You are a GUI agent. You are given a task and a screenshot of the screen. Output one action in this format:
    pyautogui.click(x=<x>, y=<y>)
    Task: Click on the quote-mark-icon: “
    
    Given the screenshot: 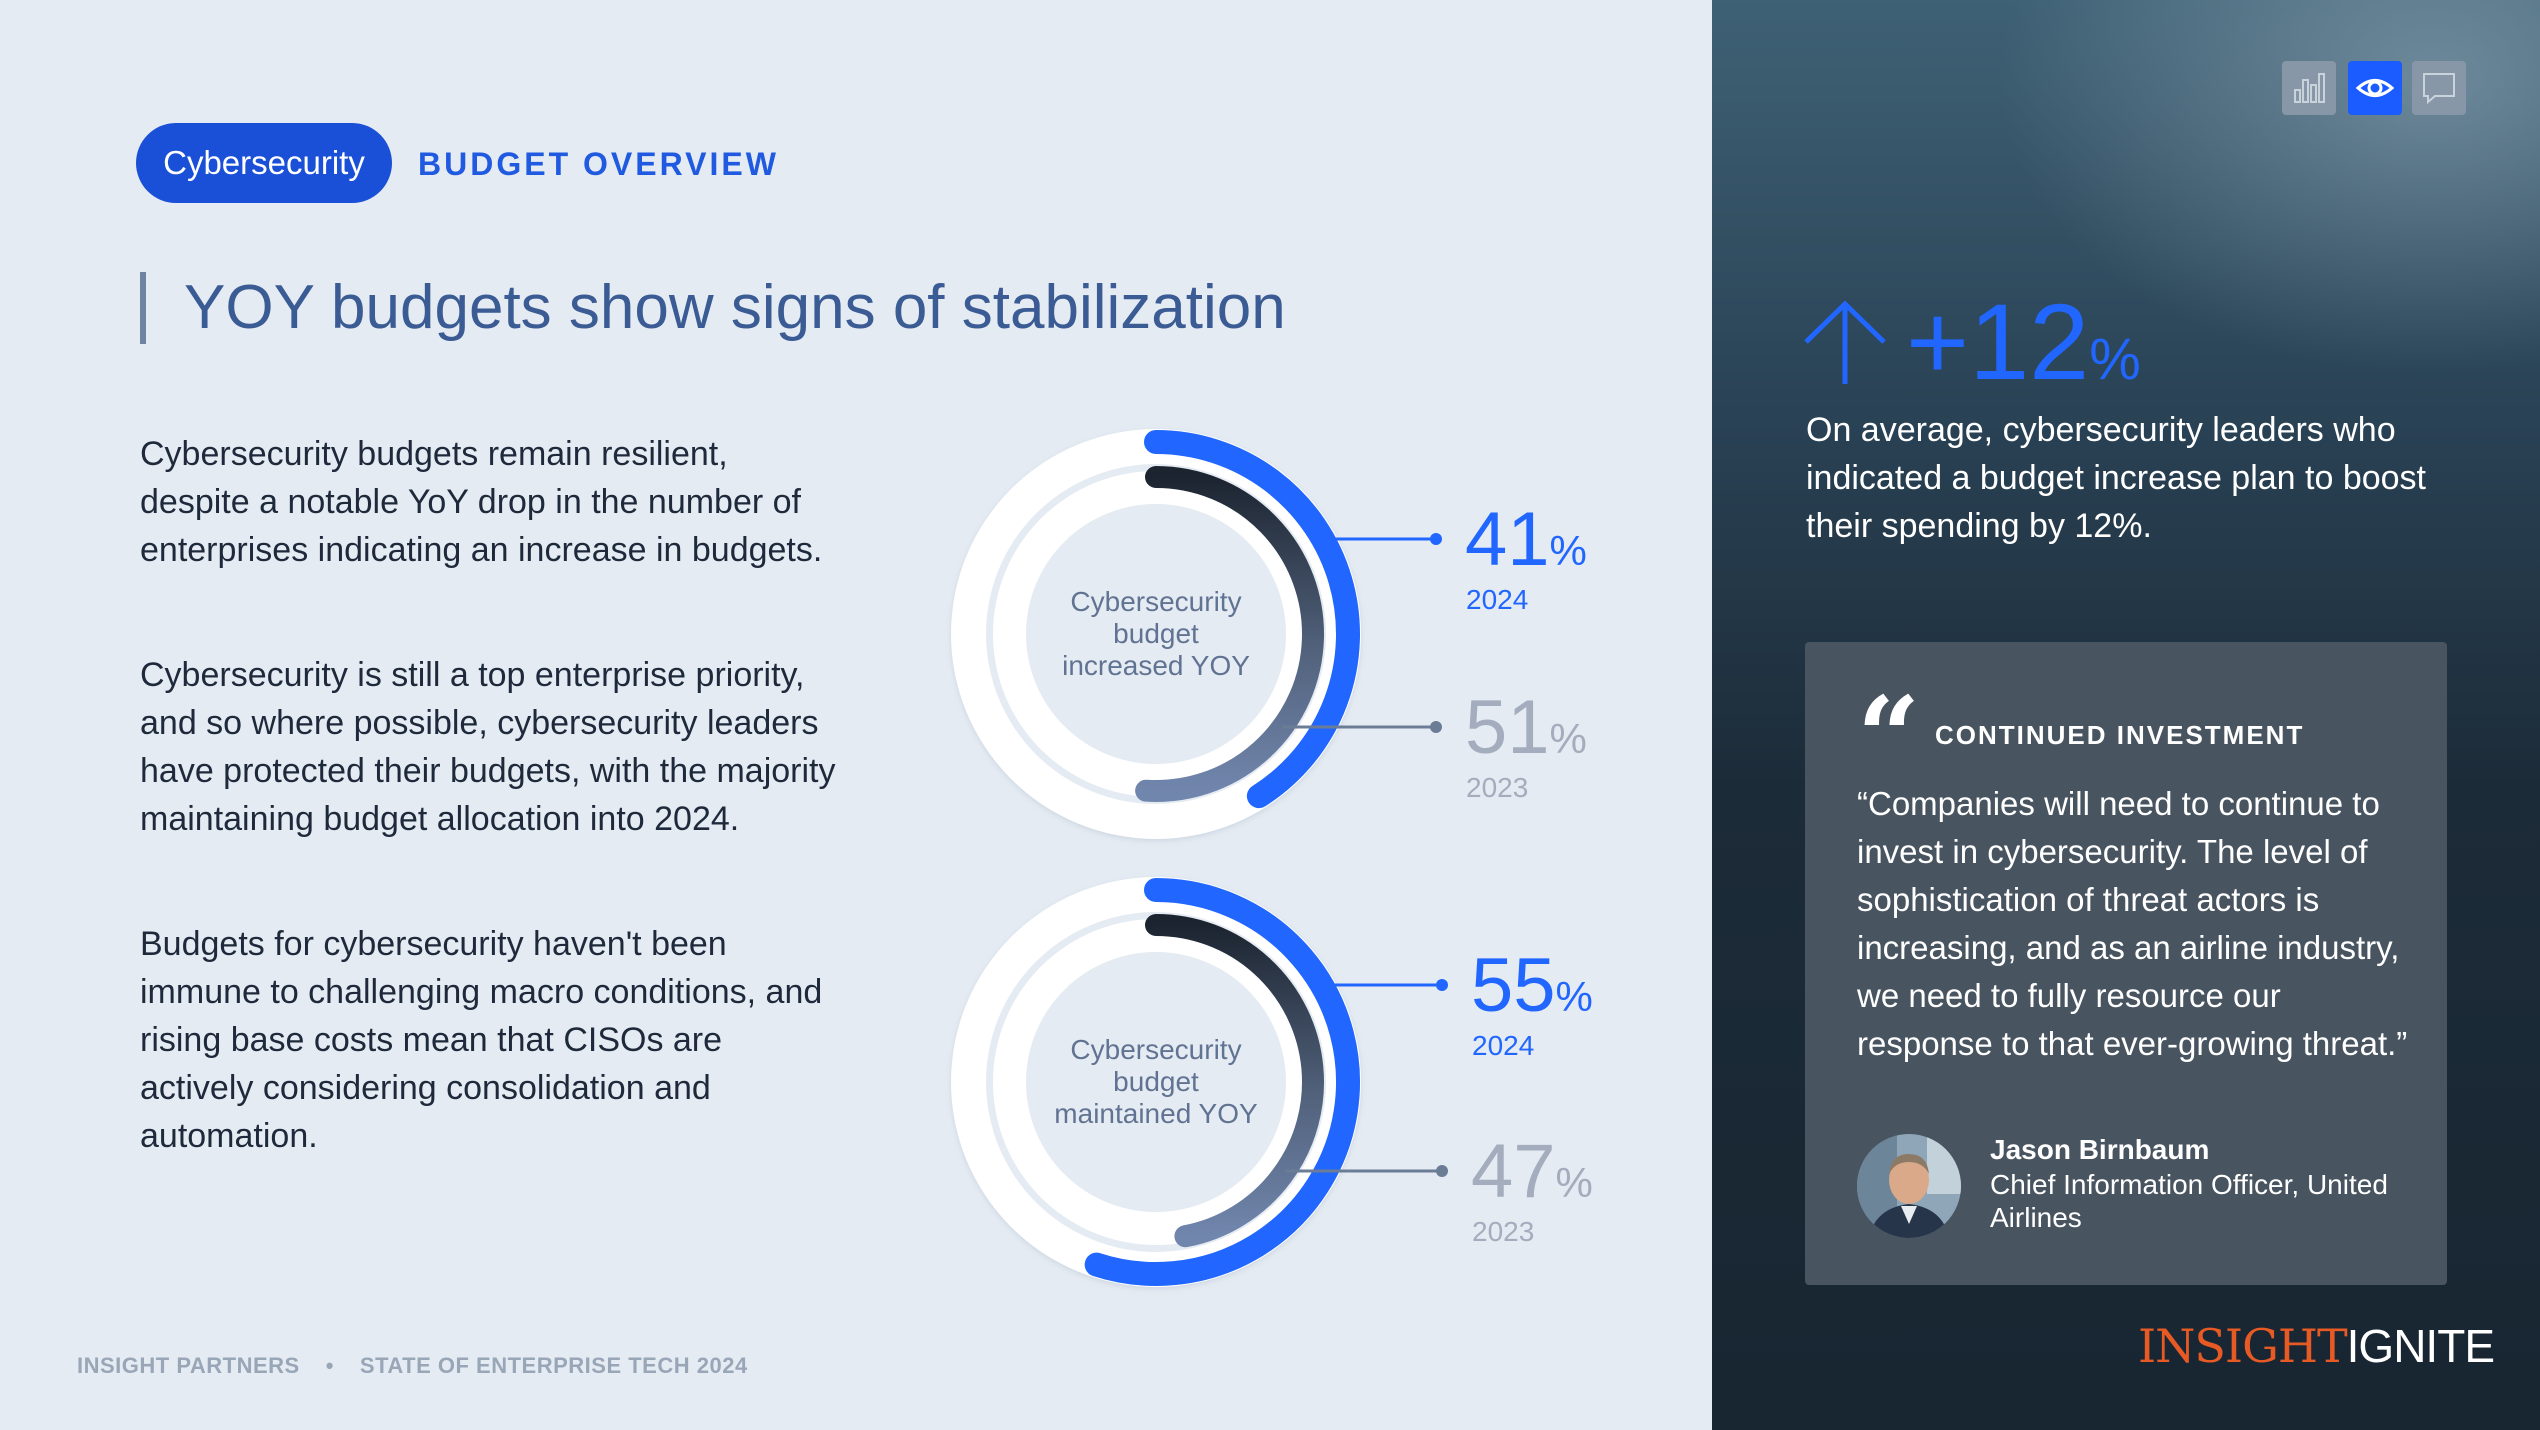 What is the action you would take?
    pyautogui.click(x=1889, y=736)
    